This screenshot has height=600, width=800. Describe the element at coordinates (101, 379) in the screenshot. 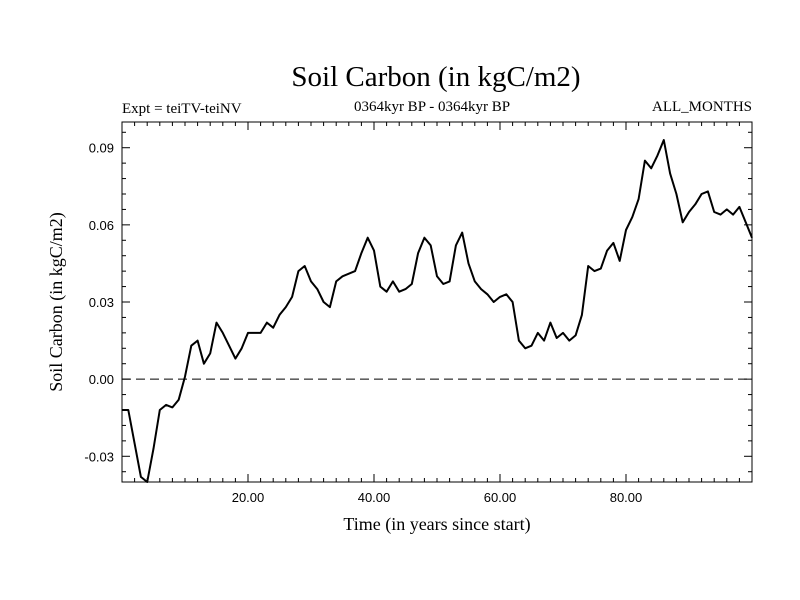

I see `y-tick-label: 0.00` at that location.